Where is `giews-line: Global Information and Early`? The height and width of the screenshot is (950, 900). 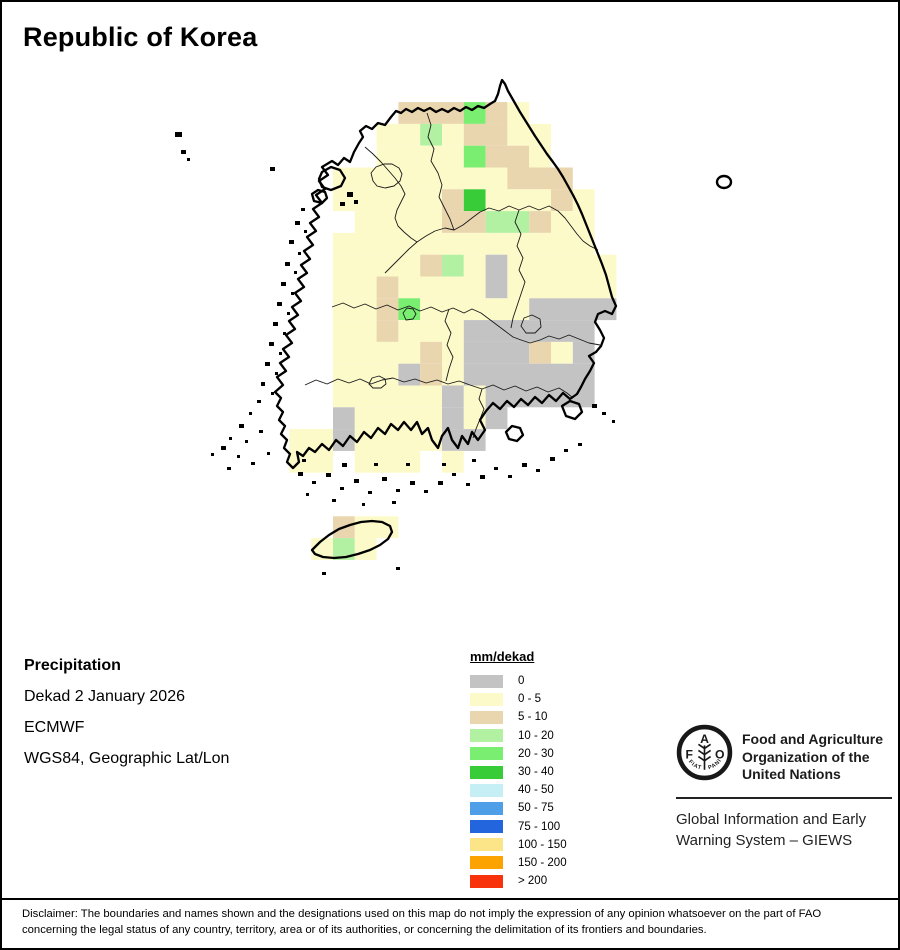 giews-line: Global Information and Early is located at coordinates (771, 819).